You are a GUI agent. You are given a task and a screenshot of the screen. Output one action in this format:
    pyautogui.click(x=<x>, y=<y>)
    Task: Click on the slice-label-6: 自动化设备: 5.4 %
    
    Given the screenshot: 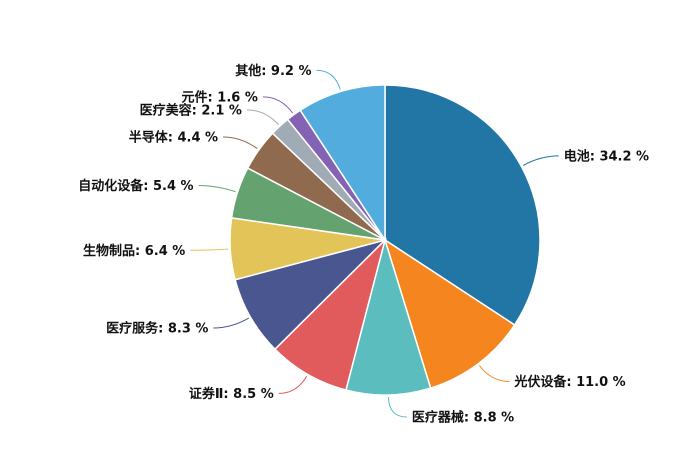 What is the action you would take?
    pyautogui.click(x=135, y=186)
    